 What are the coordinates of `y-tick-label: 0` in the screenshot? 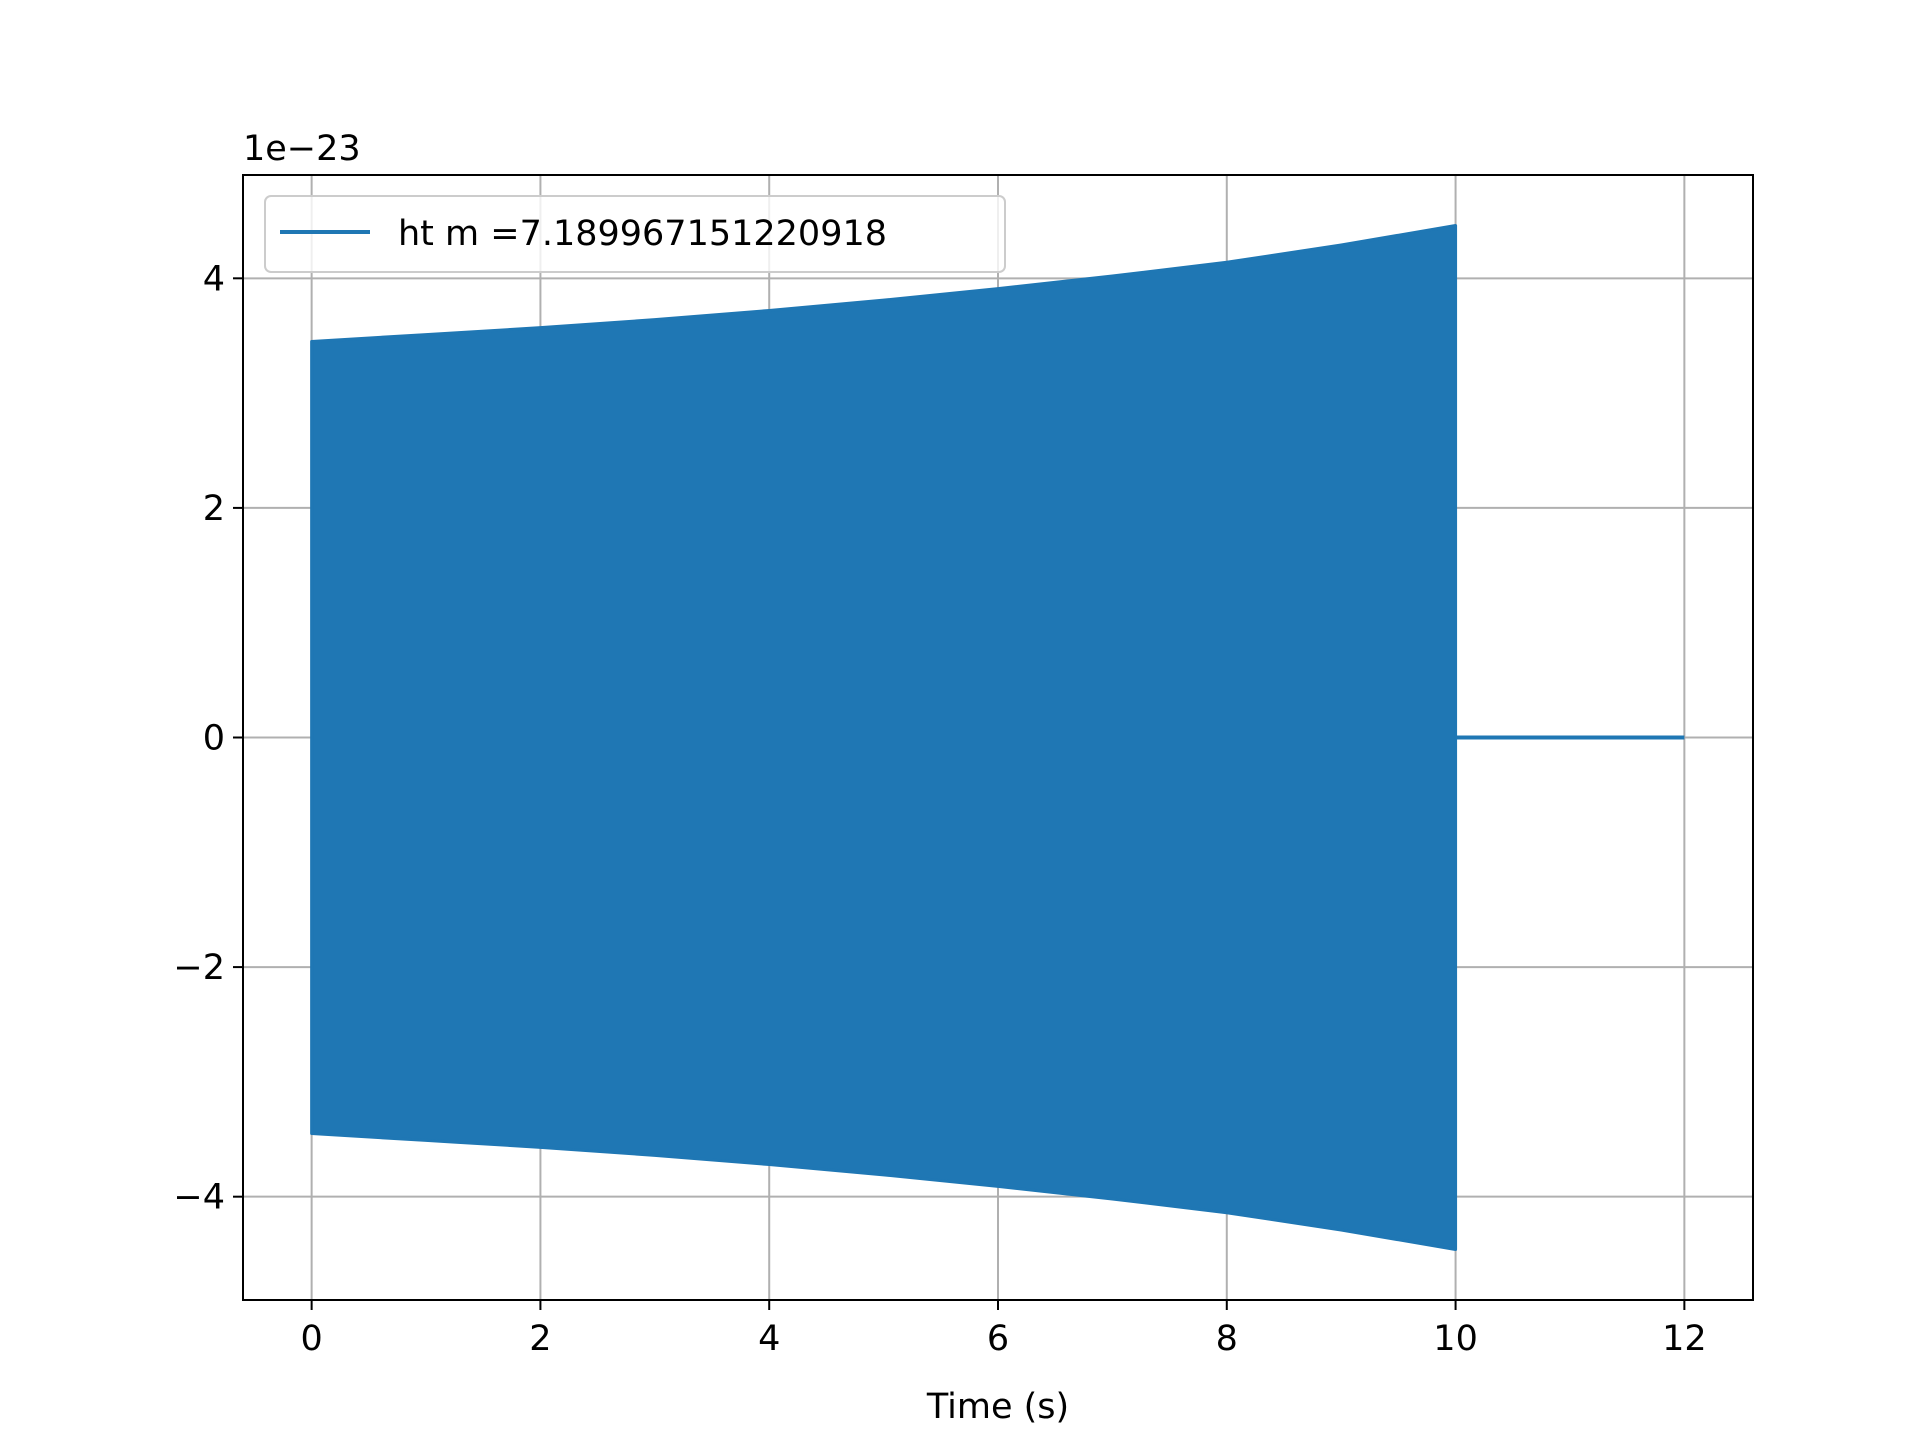 It's located at (214, 739).